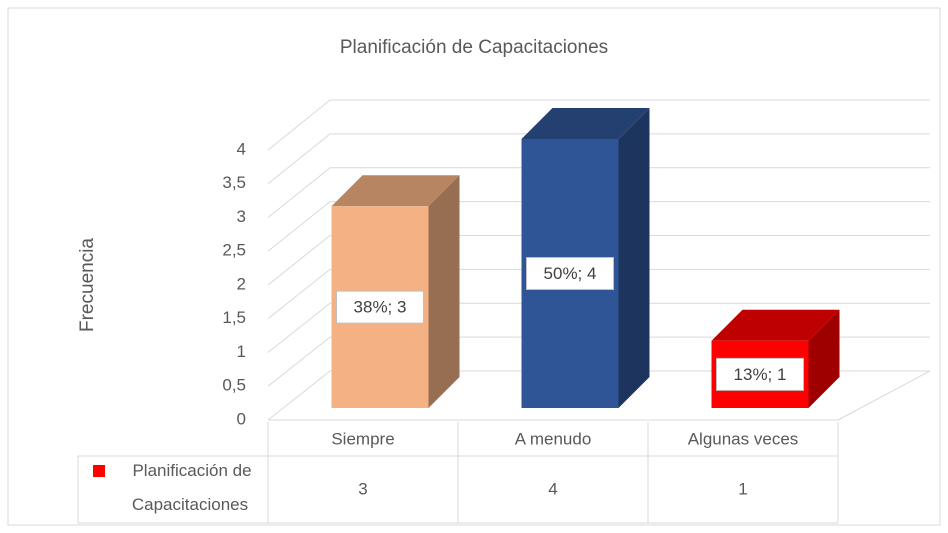 Image resolution: width=948 pixels, height=533 pixels. Describe the element at coordinates (234, 317) in the screenshot. I see `y-tick-label: 1,5` at that location.